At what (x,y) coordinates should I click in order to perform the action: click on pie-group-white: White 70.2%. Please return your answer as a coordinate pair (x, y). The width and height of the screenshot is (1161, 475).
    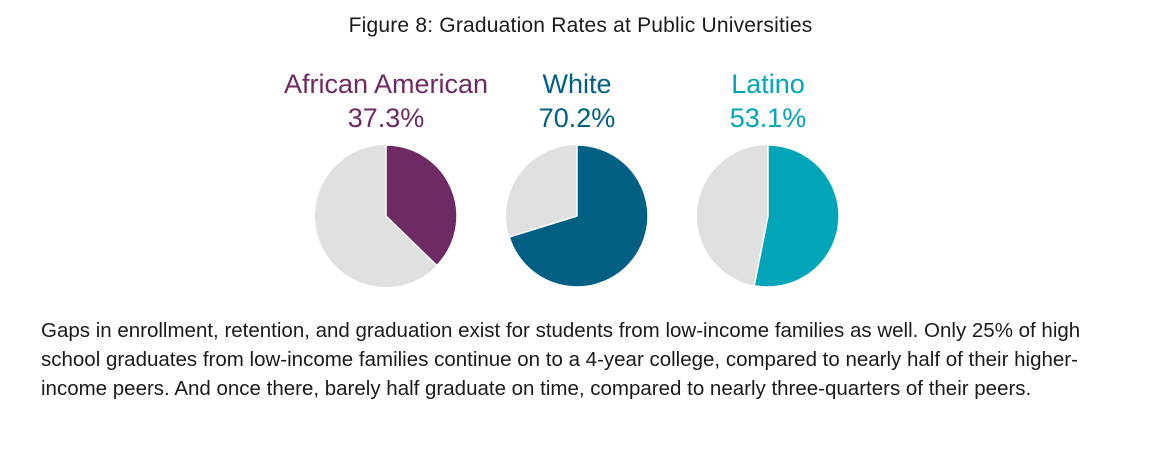
    Looking at the image, I should click on (577, 178).